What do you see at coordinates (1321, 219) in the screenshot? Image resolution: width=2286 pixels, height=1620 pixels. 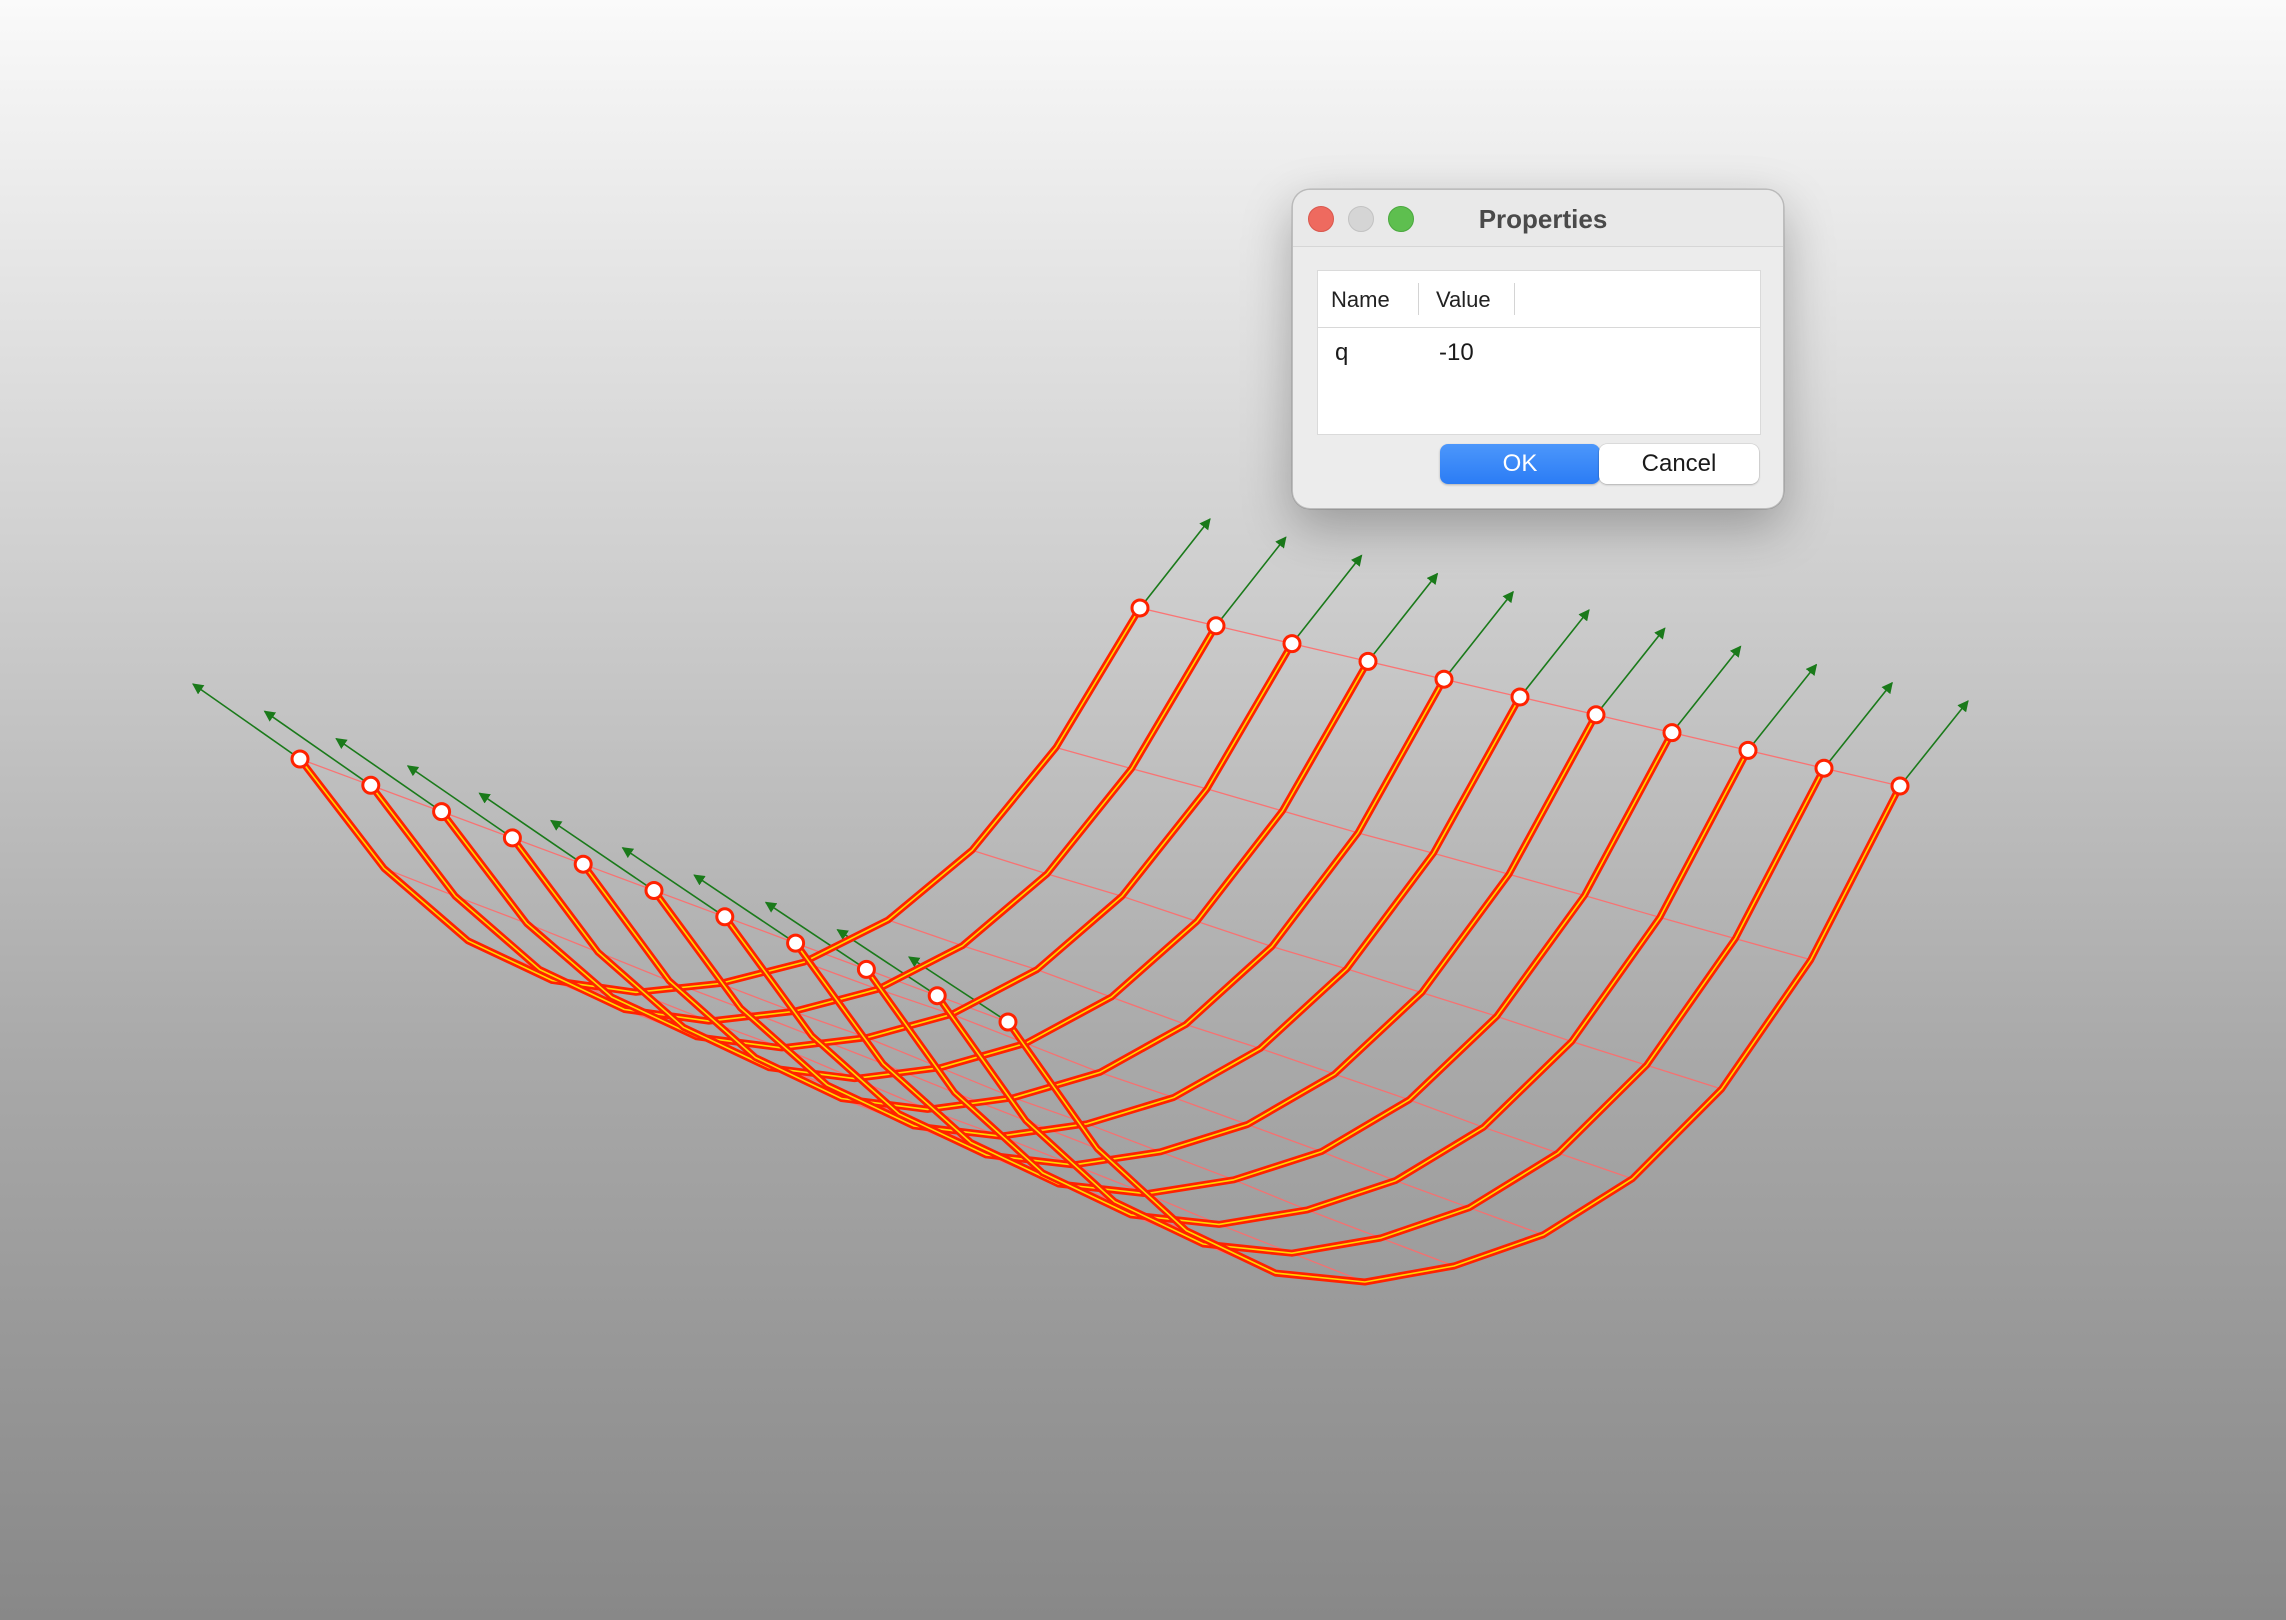 I see `close-icon` at bounding box center [1321, 219].